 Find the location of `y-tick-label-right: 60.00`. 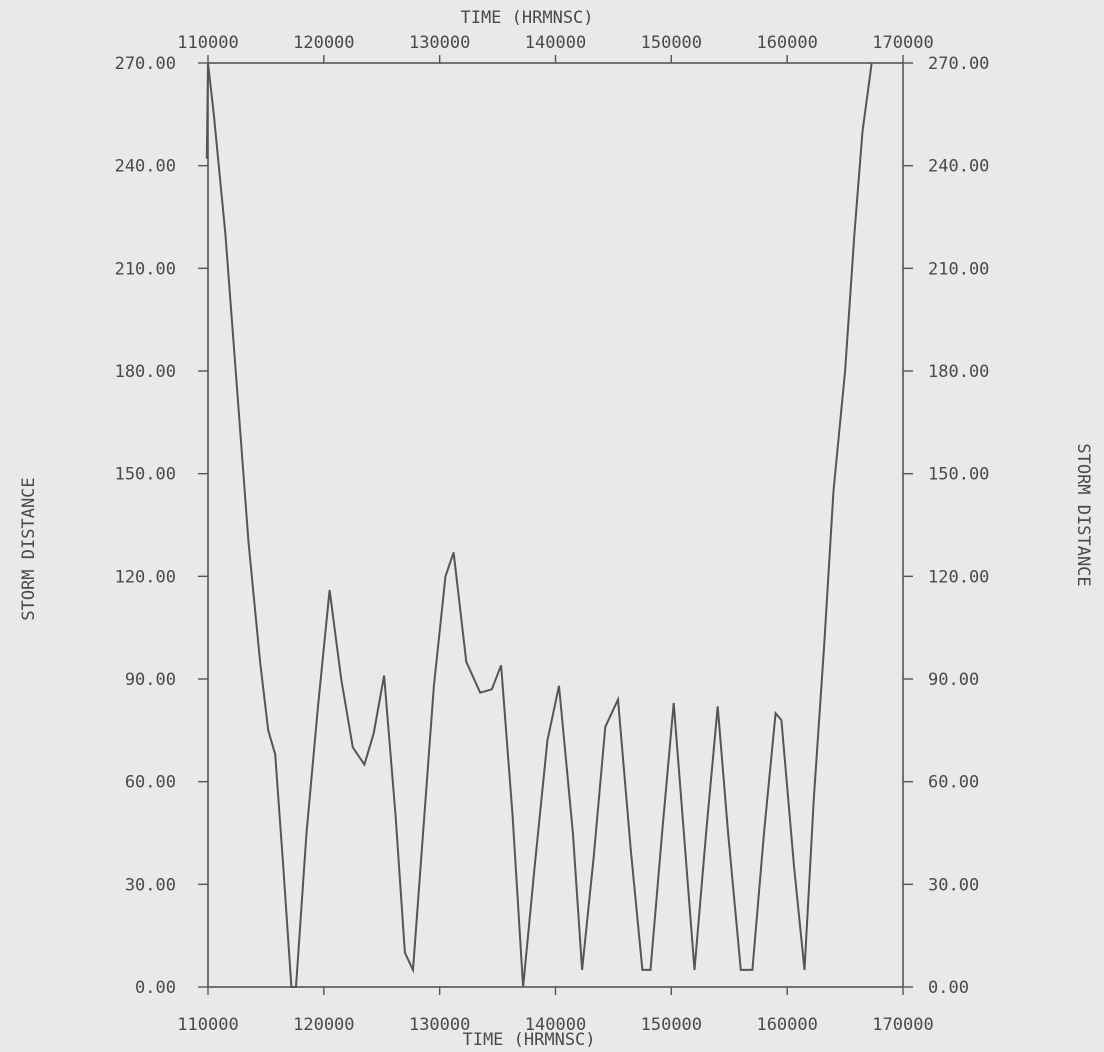

y-tick-label-right: 60.00 is located at coordinates (953, 783).